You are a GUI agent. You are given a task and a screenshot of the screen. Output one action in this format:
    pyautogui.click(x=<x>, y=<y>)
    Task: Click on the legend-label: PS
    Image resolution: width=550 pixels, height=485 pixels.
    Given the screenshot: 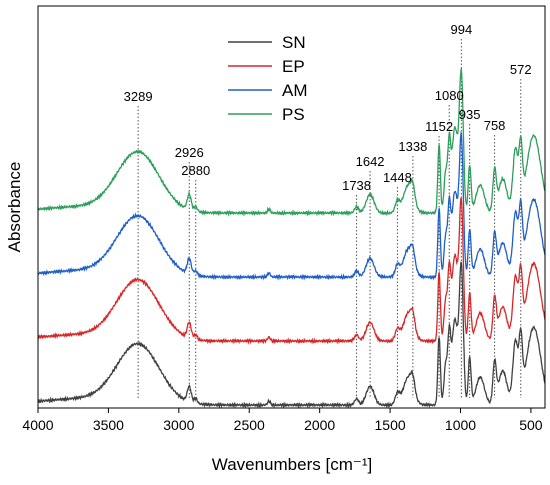 What is the action you would take?
    pyautogui.click(x=293, y=114)
    